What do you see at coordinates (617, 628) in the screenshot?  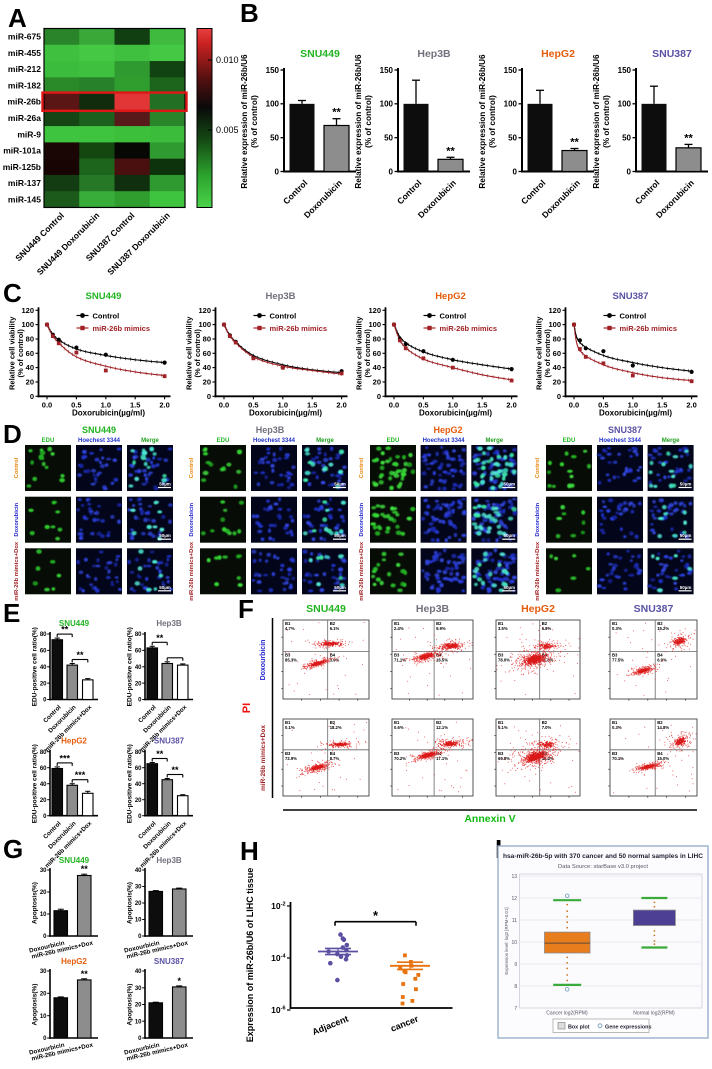 I see `svg-text: 0.3%` at bounding box center [617, 628].